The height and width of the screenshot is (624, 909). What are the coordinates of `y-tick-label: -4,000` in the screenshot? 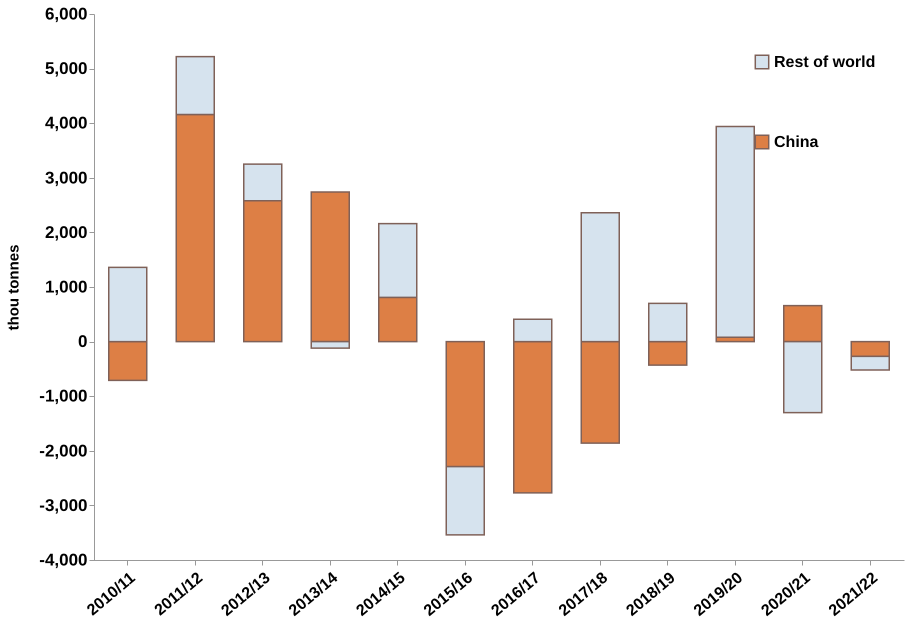 It's located at (63, 560).